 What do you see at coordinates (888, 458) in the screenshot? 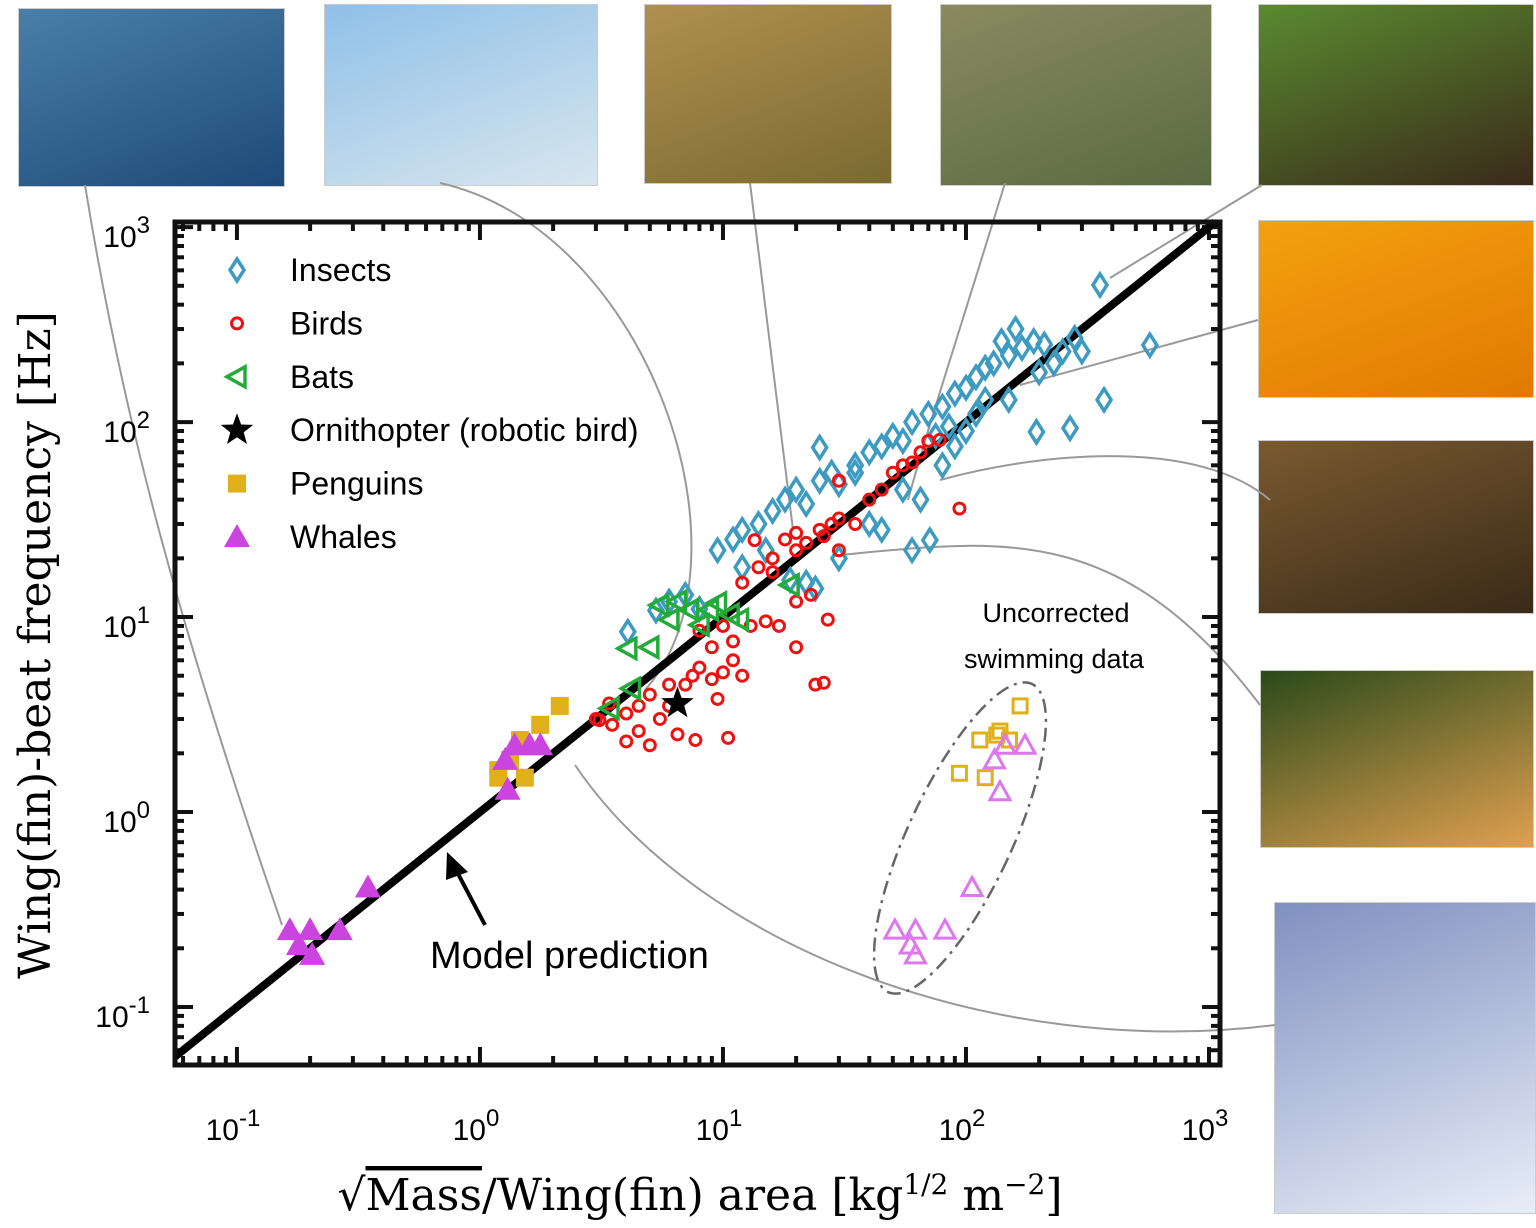
I see `series-insects` at bounding box center [888, 458].